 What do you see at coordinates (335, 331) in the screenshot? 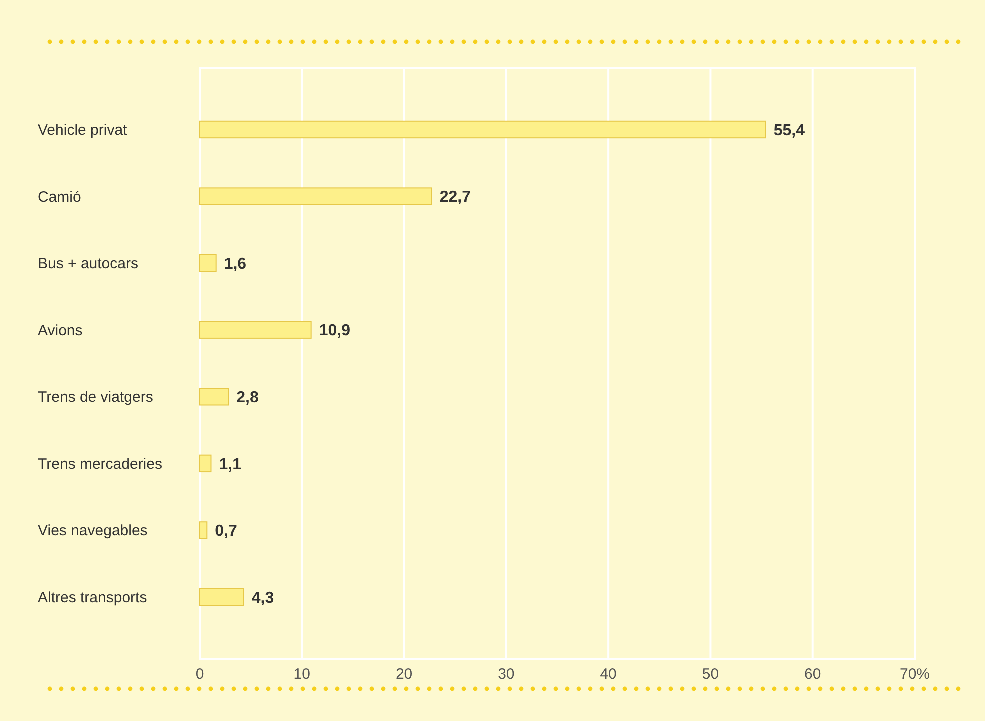
I see `data-label: 10,9` at bounding box center [335, 331].